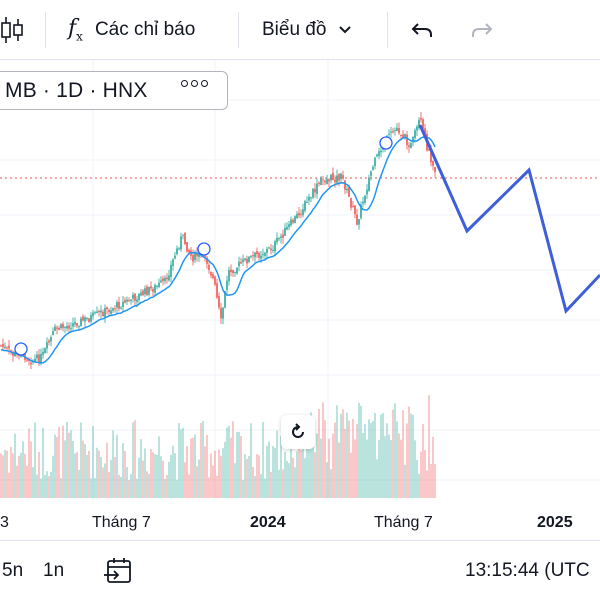 This screenshot has height=601, width=600. Describe the element at coordinates (194, 83) in the screenshot. I see `more-options-icon` at that location.